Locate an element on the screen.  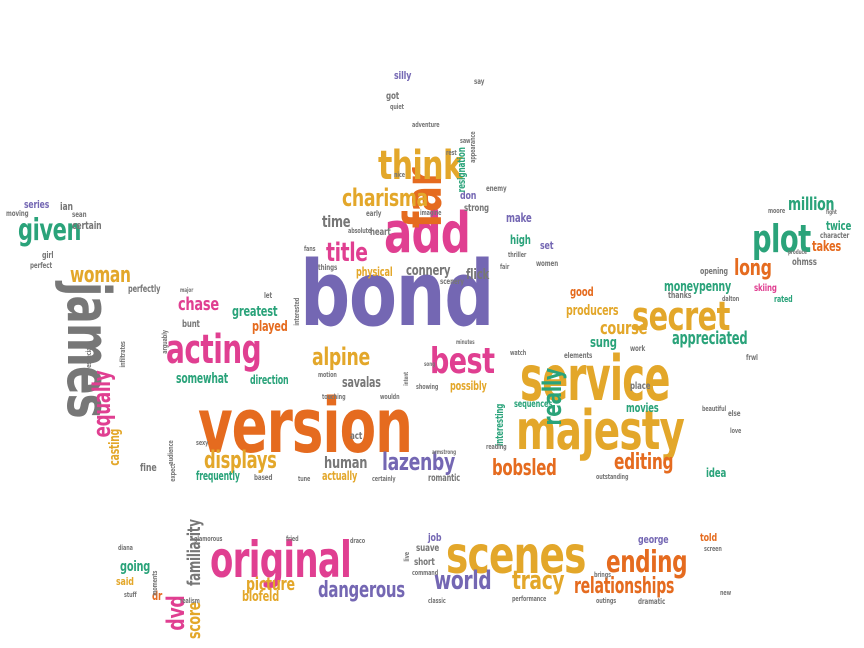
word-rest: rest is located at coordinates (451, 153).